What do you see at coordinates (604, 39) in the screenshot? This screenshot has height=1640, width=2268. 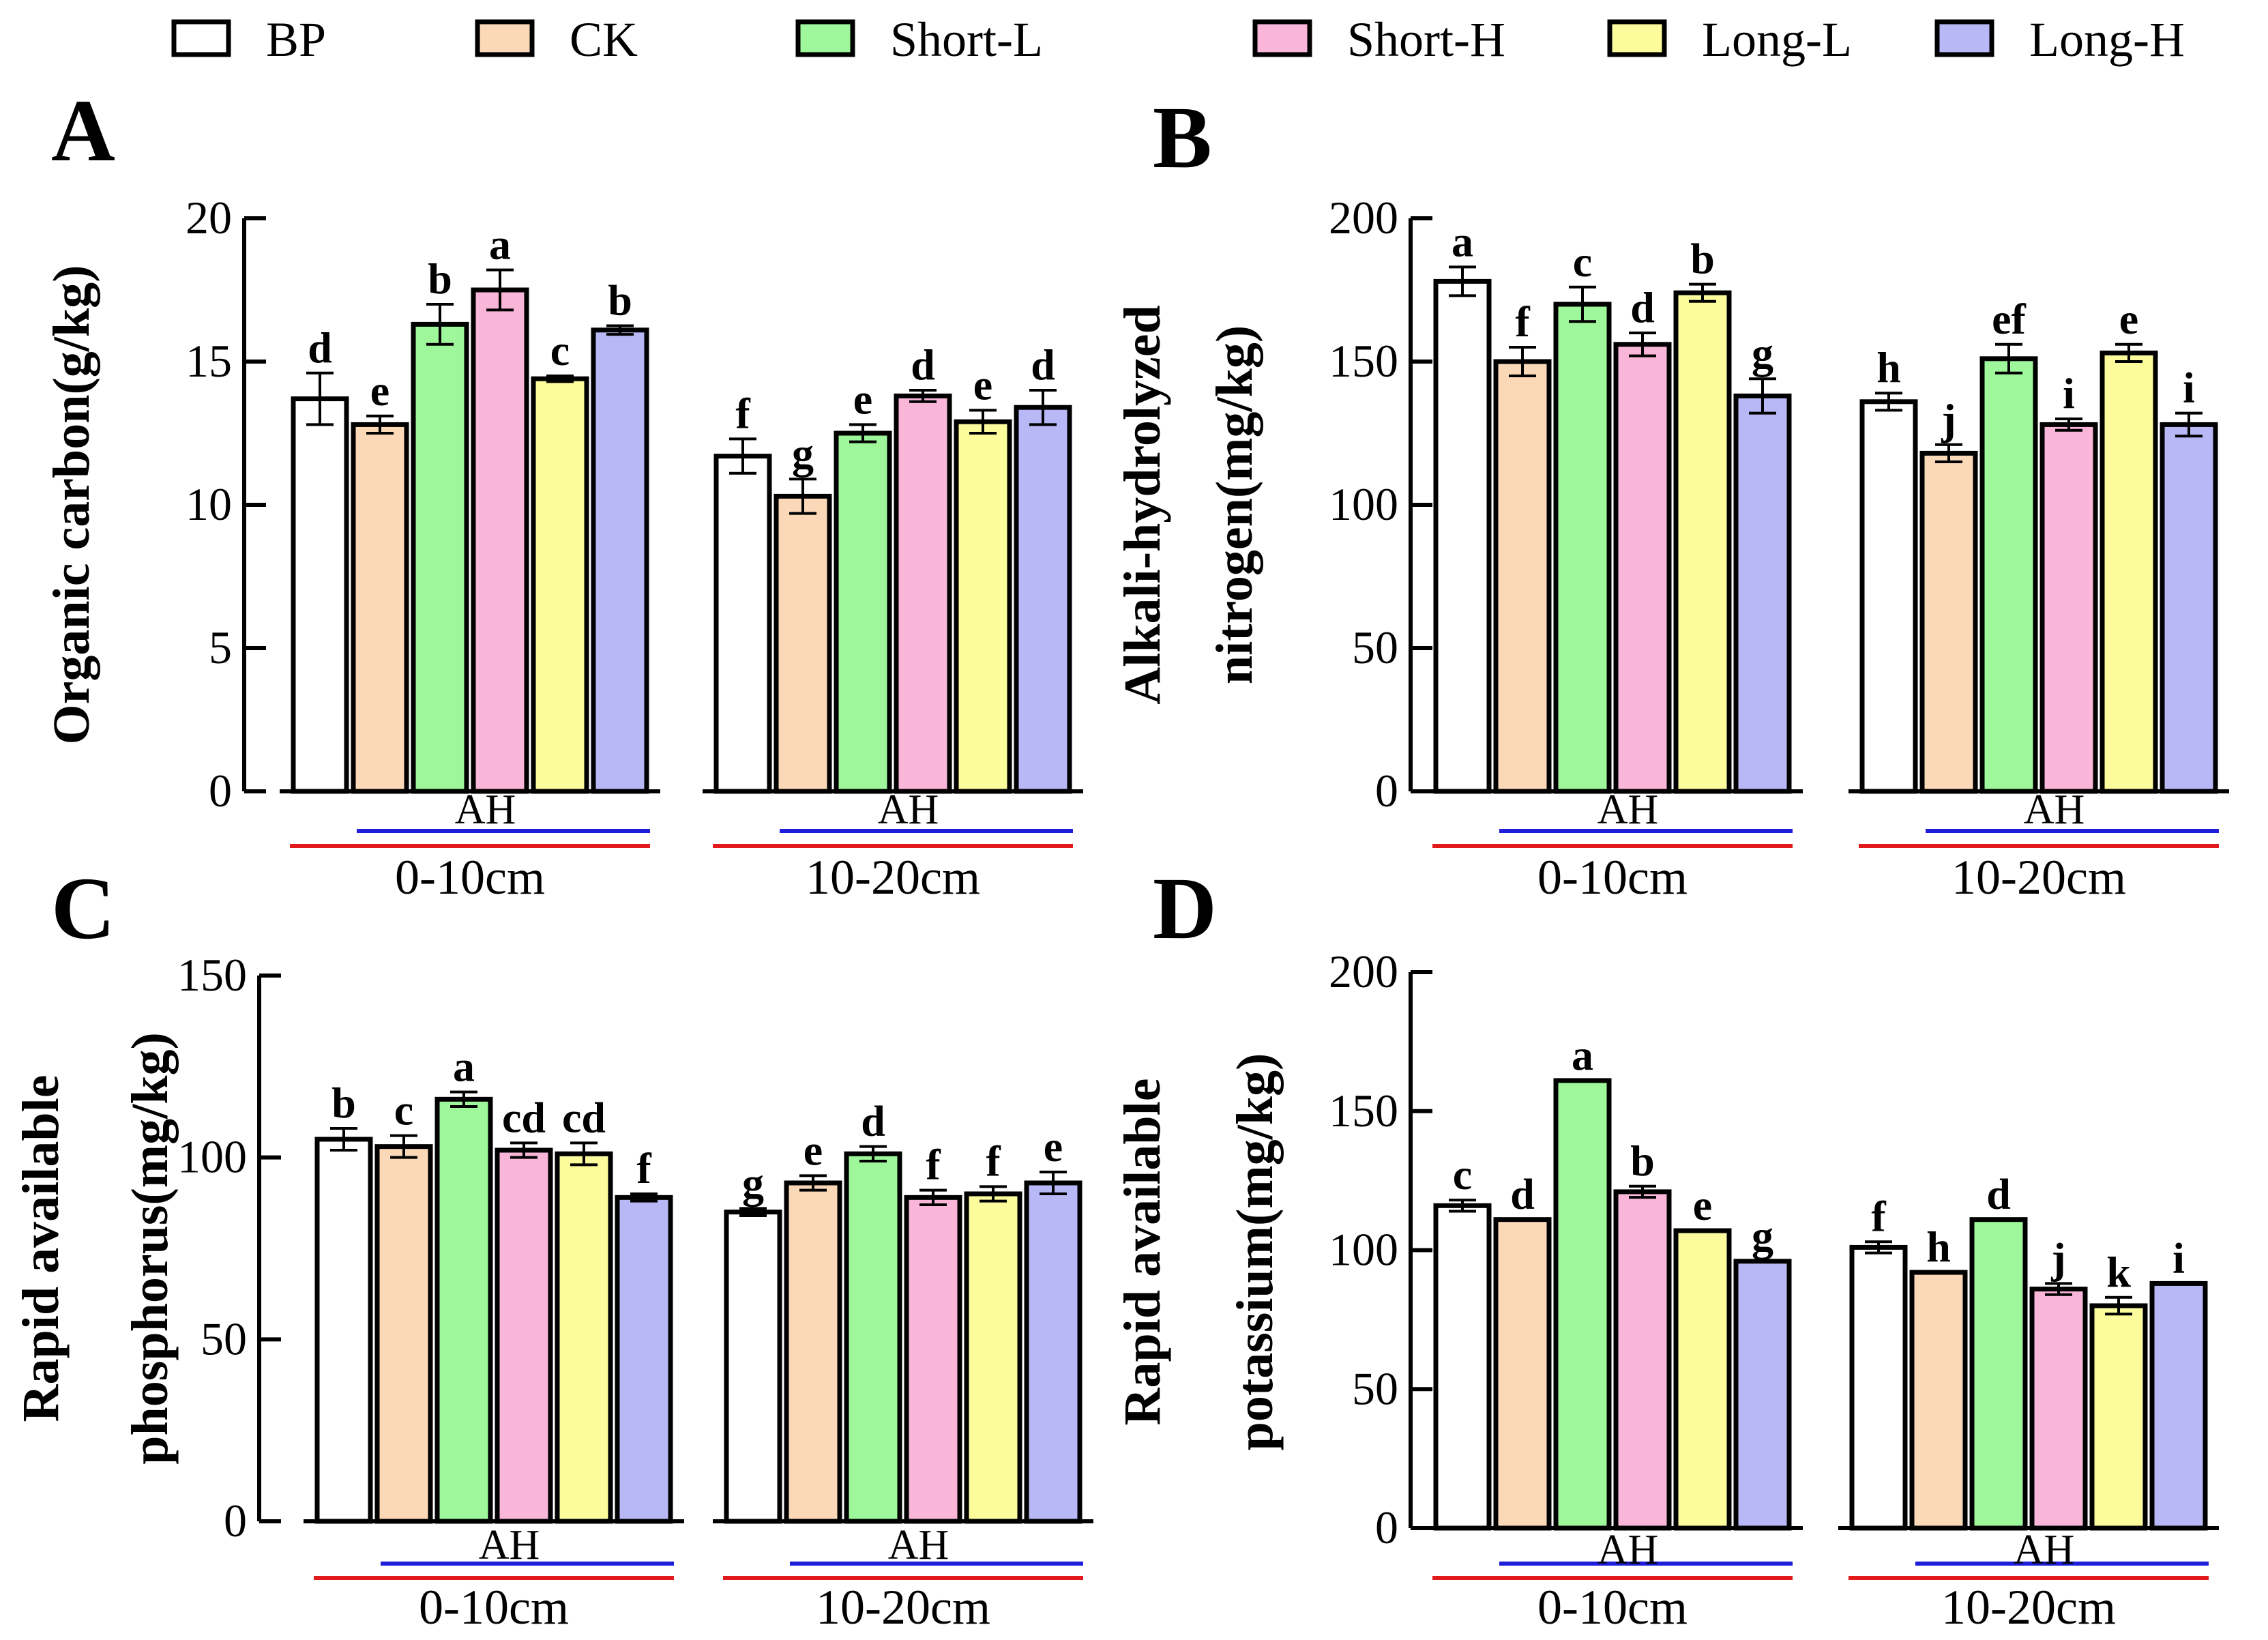 I see `legend-label-ck: CK` at bounding box center [604, 39].